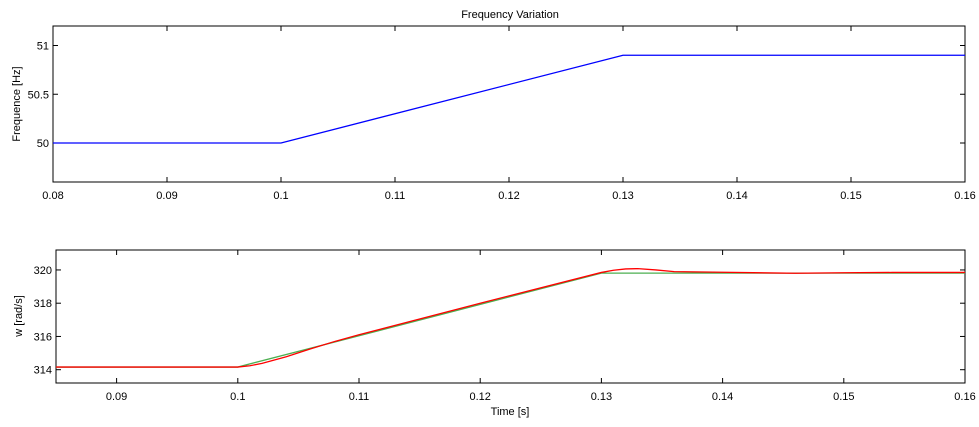 This screenshot has width=979, height=427. I want to click on y-tick-label: 320, so click(43, 271).